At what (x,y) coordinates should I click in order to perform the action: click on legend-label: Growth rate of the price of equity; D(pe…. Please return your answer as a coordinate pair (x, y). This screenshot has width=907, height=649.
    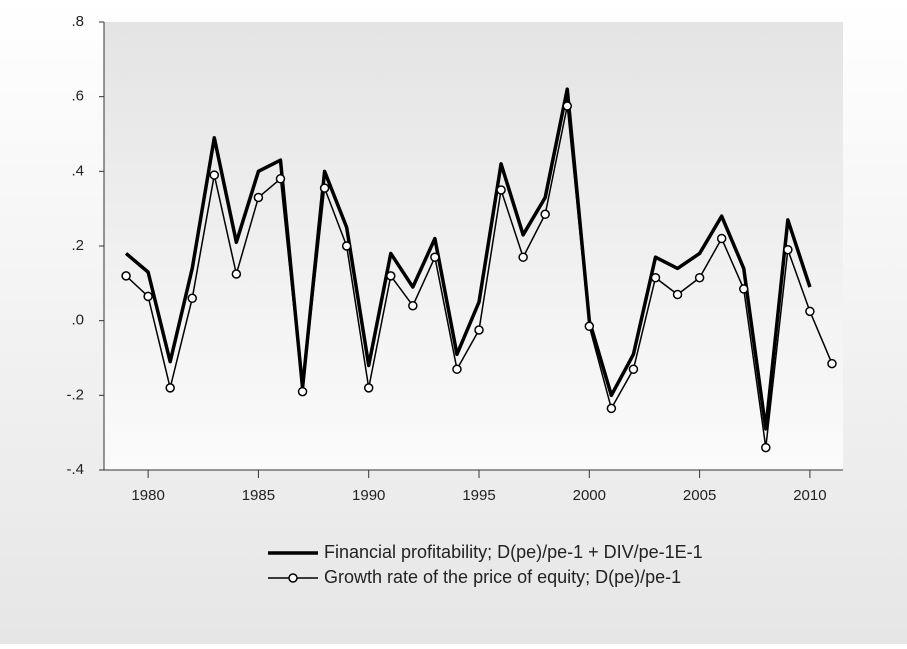
    Looking at the image, I should click on (502, 577).